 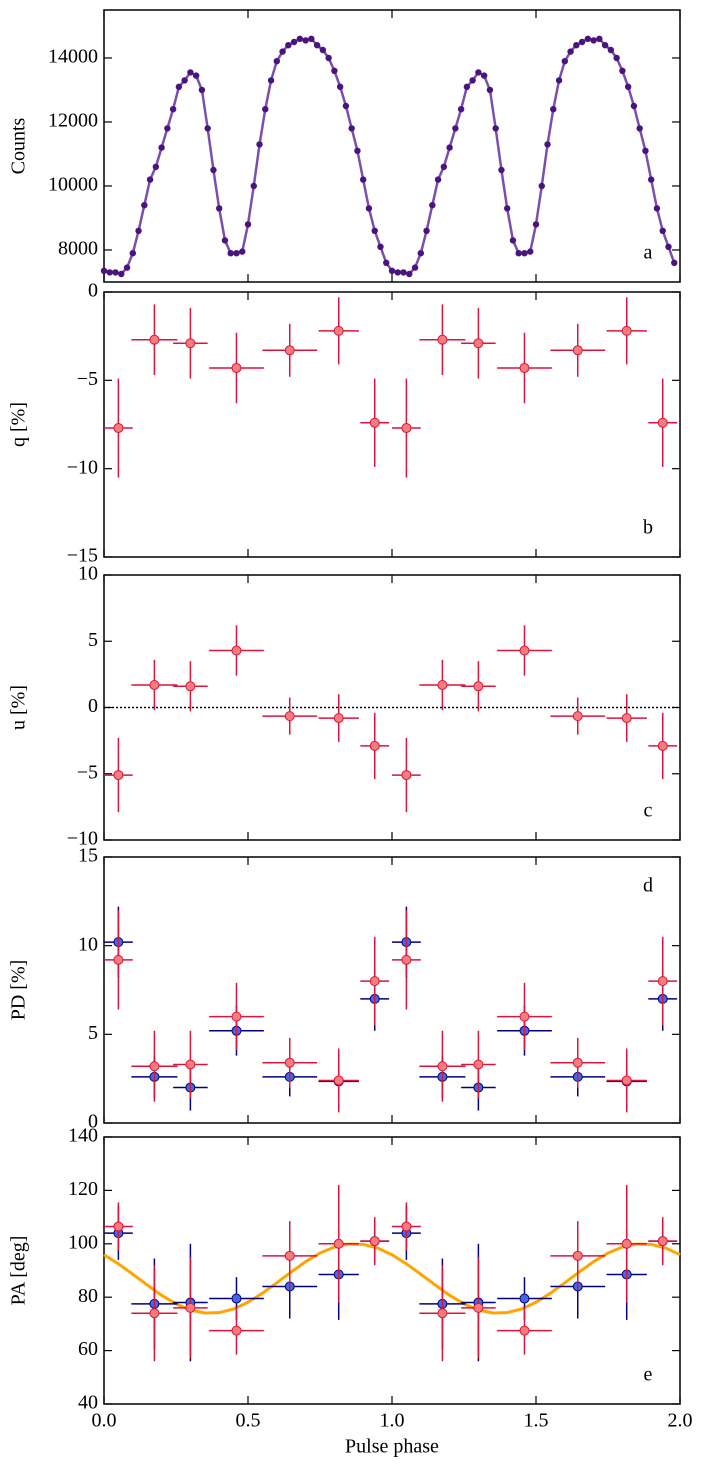 I want to click on panel-label: b, so click(x=648, y=528).